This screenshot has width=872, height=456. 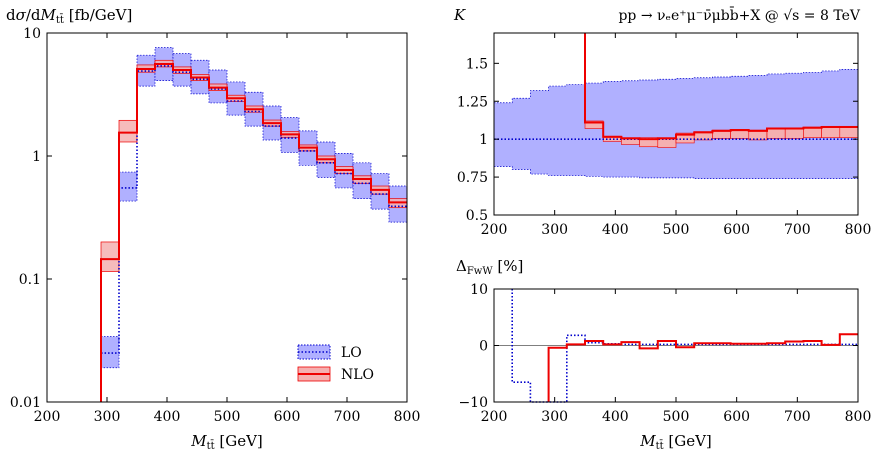 I want to click on main-xtick-label: 500, so click(x=227, y=417).